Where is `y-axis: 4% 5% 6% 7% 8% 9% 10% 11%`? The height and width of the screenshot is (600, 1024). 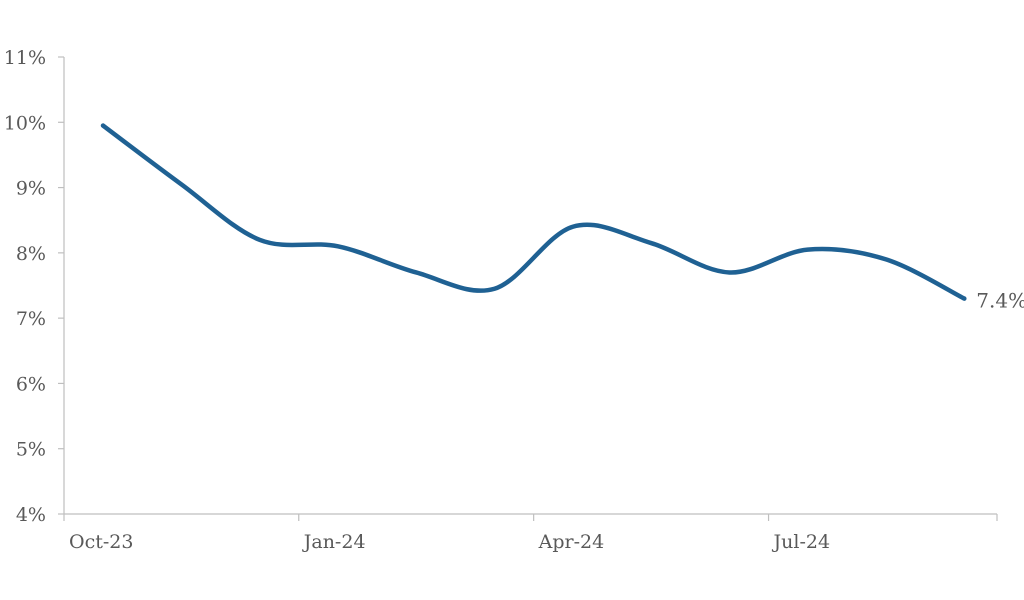
y-axis: 4% 5% 6% 7% 8% 9% 10% 11% is located at coordinates (34, 286).